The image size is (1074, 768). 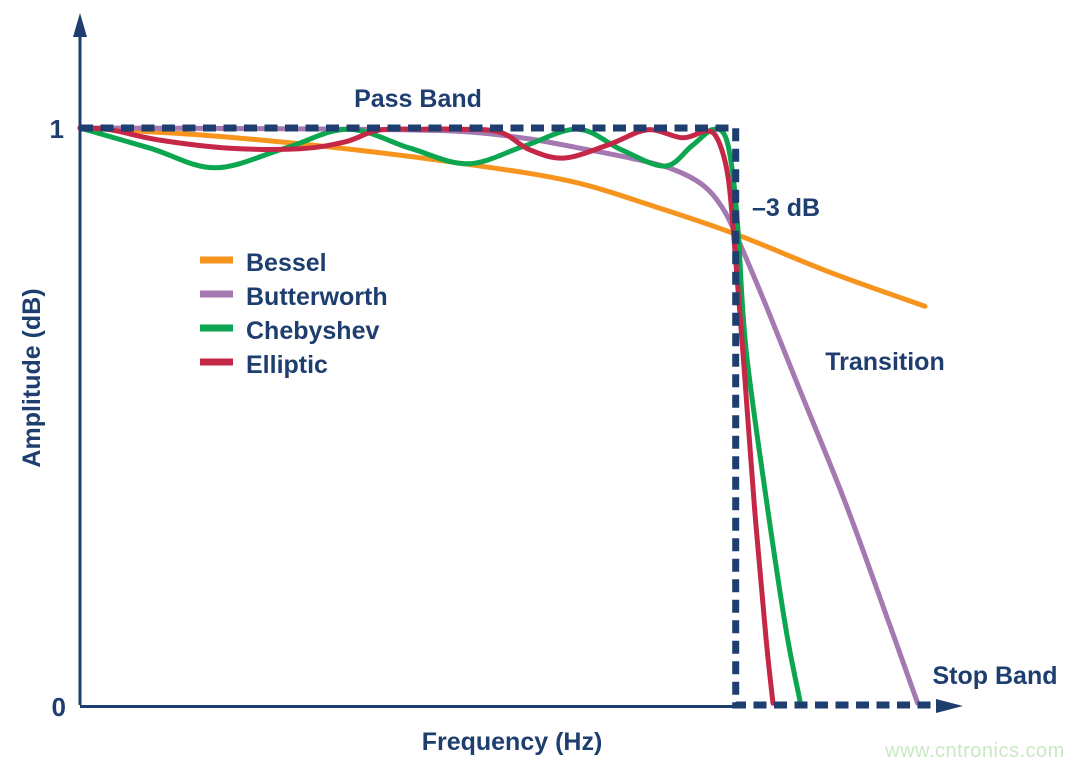 I want to click on legend-item-butterworth: Butterworth, so click(x=294, y=297).